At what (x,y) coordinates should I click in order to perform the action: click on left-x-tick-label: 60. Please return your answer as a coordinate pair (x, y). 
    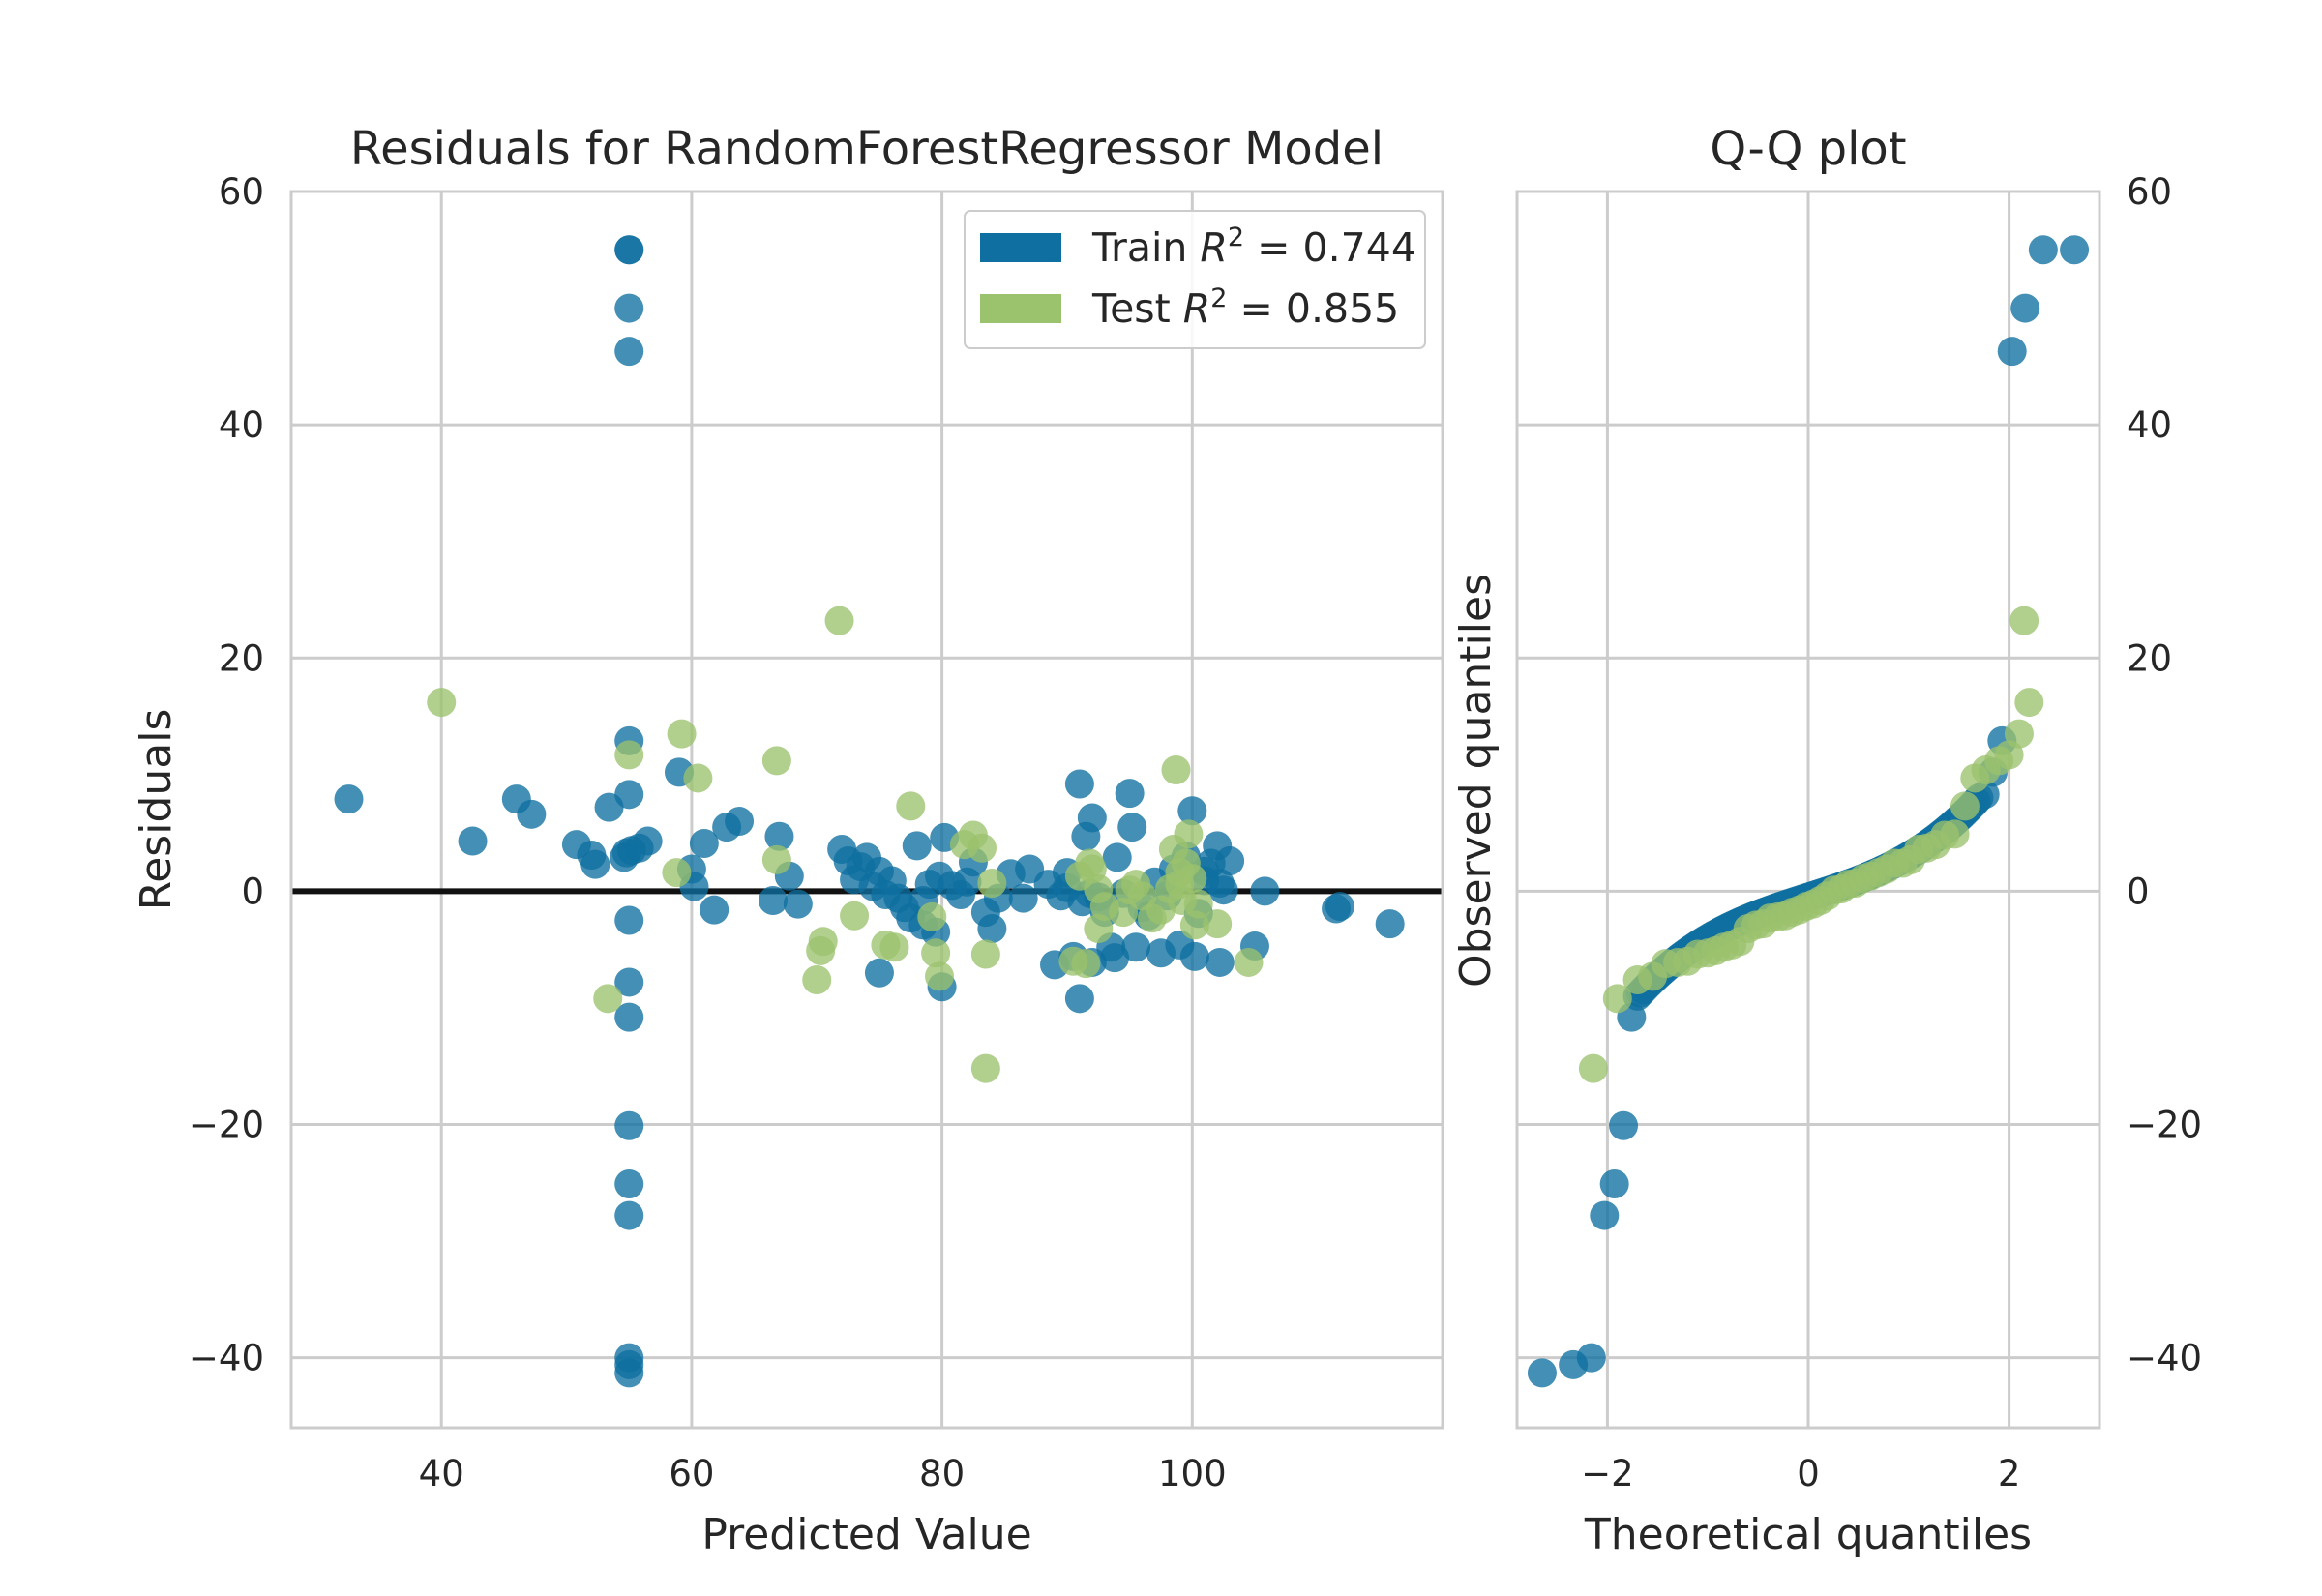
    Looking at the image, I should click on (691, 1473).